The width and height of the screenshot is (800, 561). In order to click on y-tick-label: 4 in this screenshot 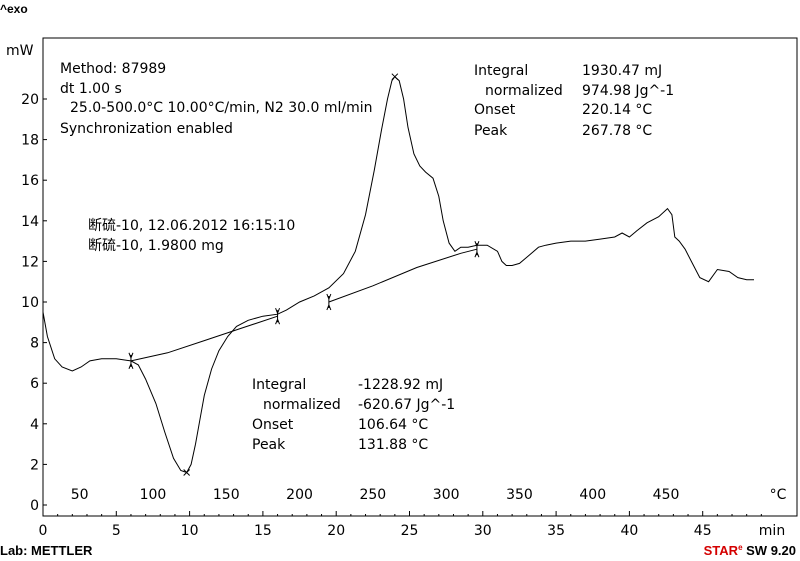, I will do `click(34, 425)`.